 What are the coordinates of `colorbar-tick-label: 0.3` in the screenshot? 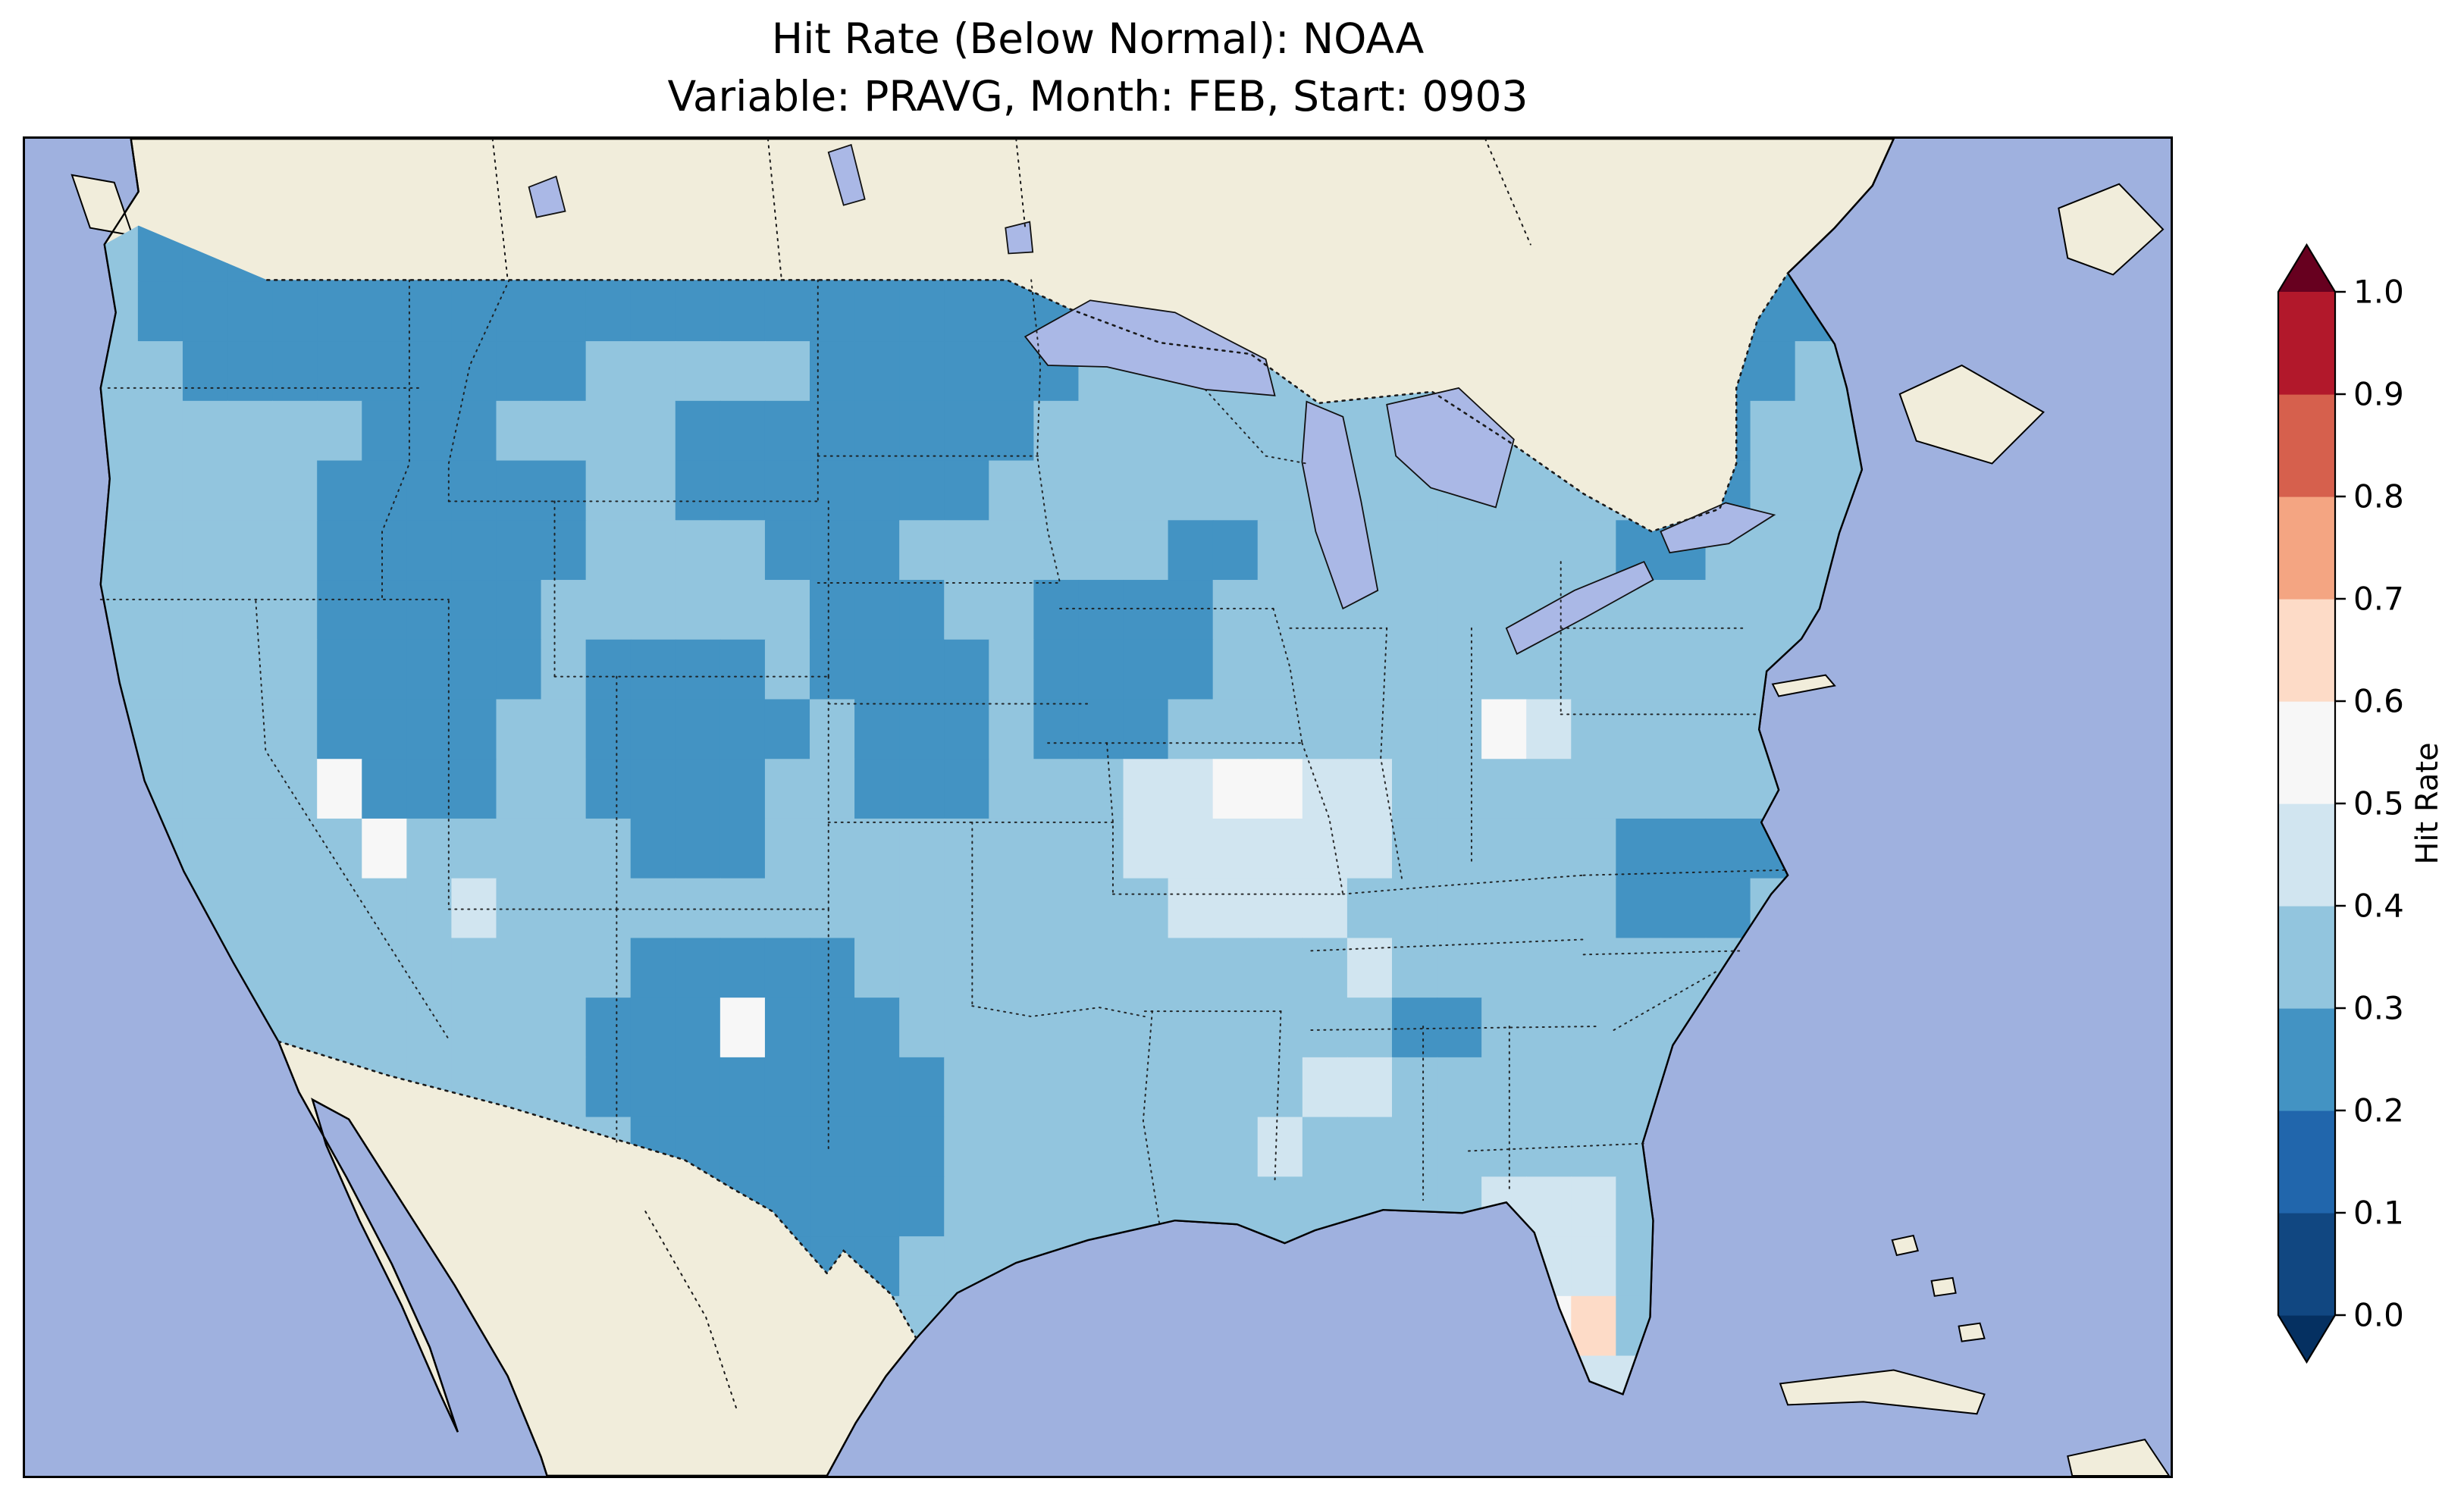 It's located at (2378, 1008).